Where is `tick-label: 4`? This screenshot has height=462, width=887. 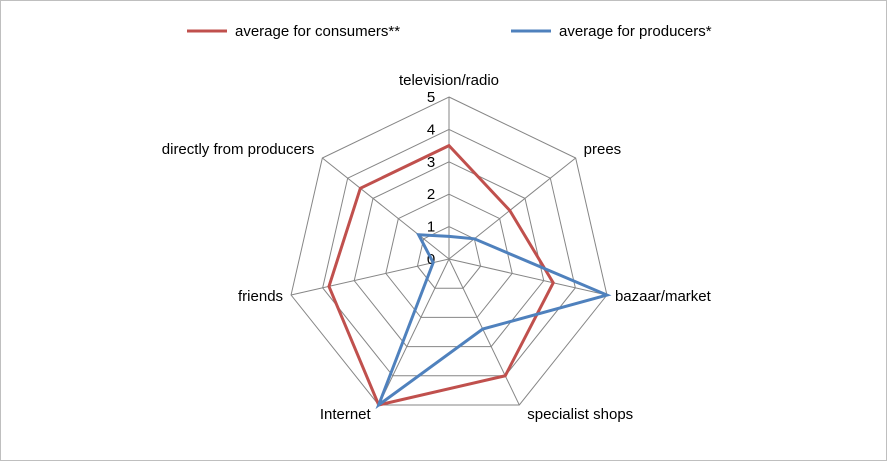 tick-label: 4 is located at coordinates (431, 129).